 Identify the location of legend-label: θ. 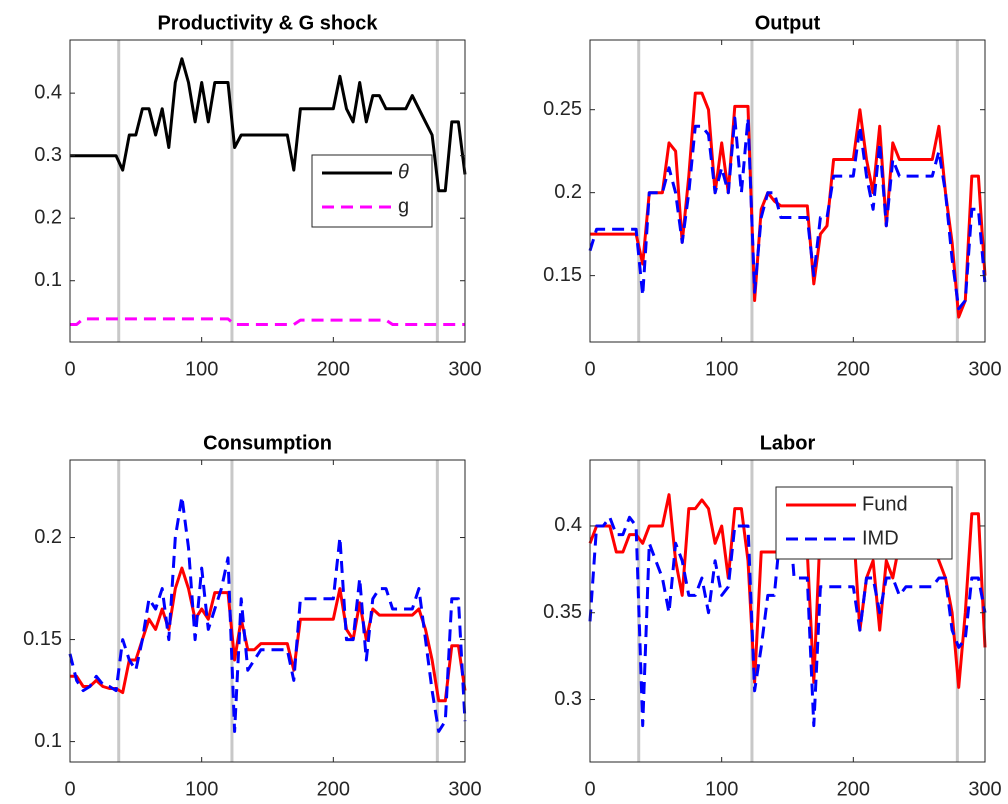
(403, 172).